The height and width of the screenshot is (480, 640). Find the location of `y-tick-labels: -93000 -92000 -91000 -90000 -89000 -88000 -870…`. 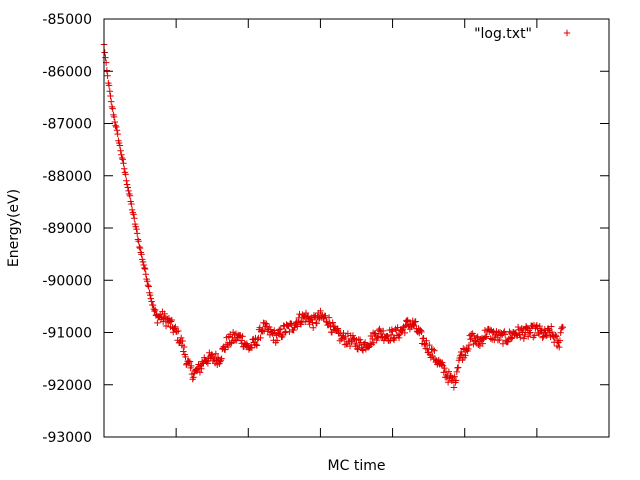

y-tick-labels: -93000 -92000 -91000 -90000 -89000 -88000 -870… is located at coordinates (67, 229).